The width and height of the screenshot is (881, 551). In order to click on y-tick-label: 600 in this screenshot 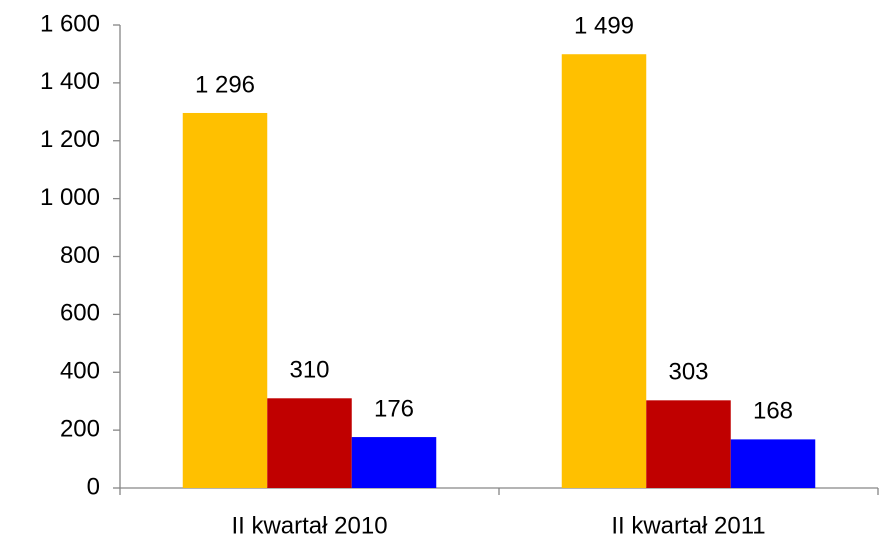, I will do `click(80, 313)`.